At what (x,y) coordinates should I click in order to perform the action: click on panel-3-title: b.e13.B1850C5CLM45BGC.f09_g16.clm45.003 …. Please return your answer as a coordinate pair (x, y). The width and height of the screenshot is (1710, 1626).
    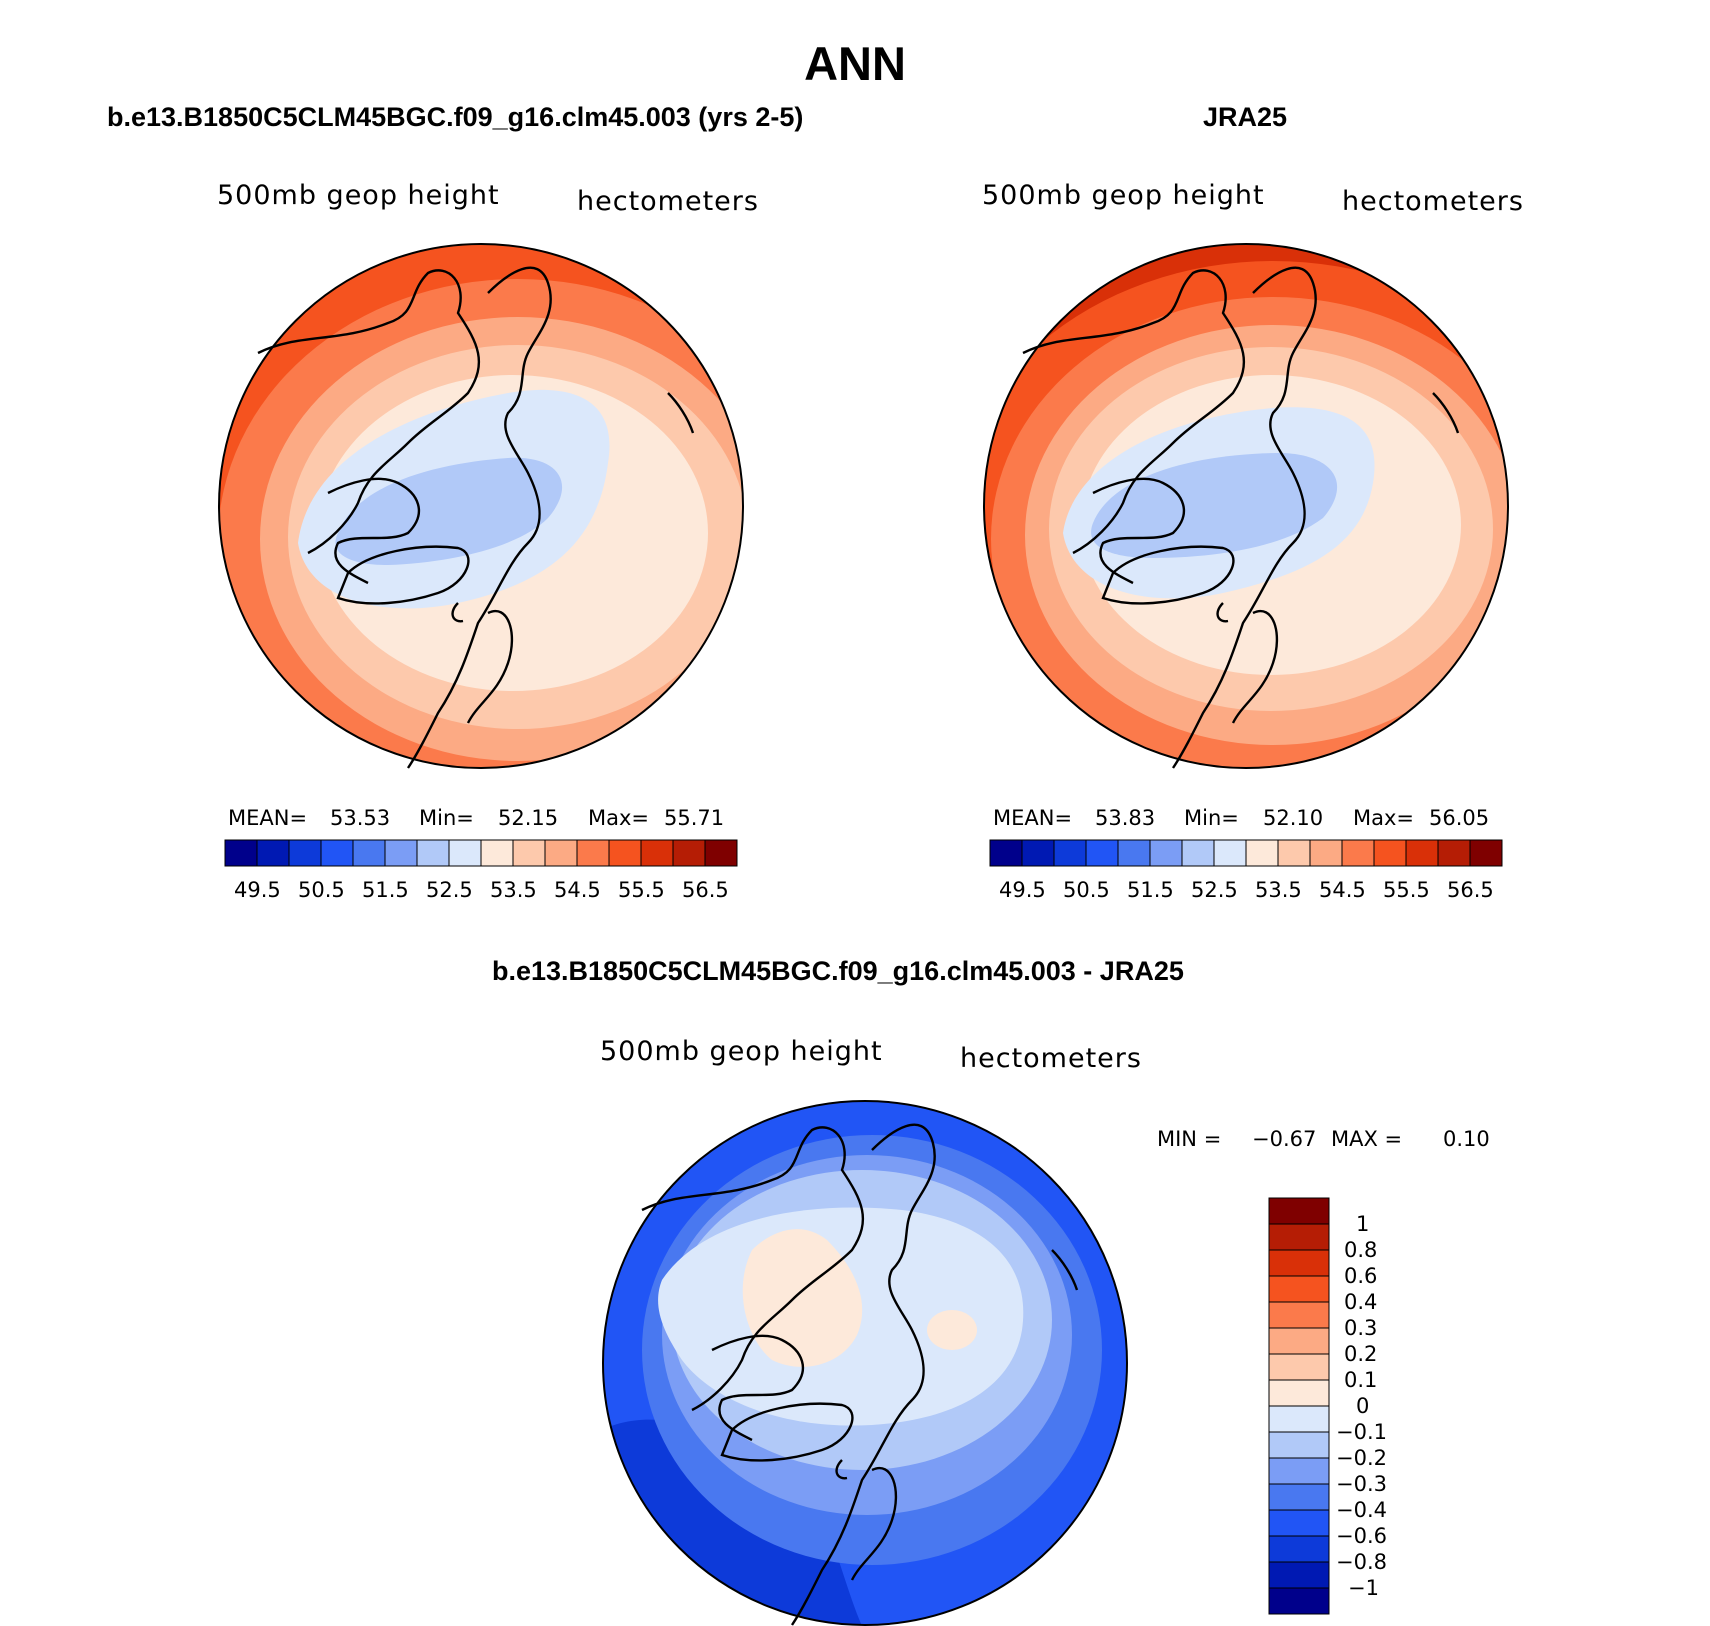
    Looking at the image, I should click on (838, 971).